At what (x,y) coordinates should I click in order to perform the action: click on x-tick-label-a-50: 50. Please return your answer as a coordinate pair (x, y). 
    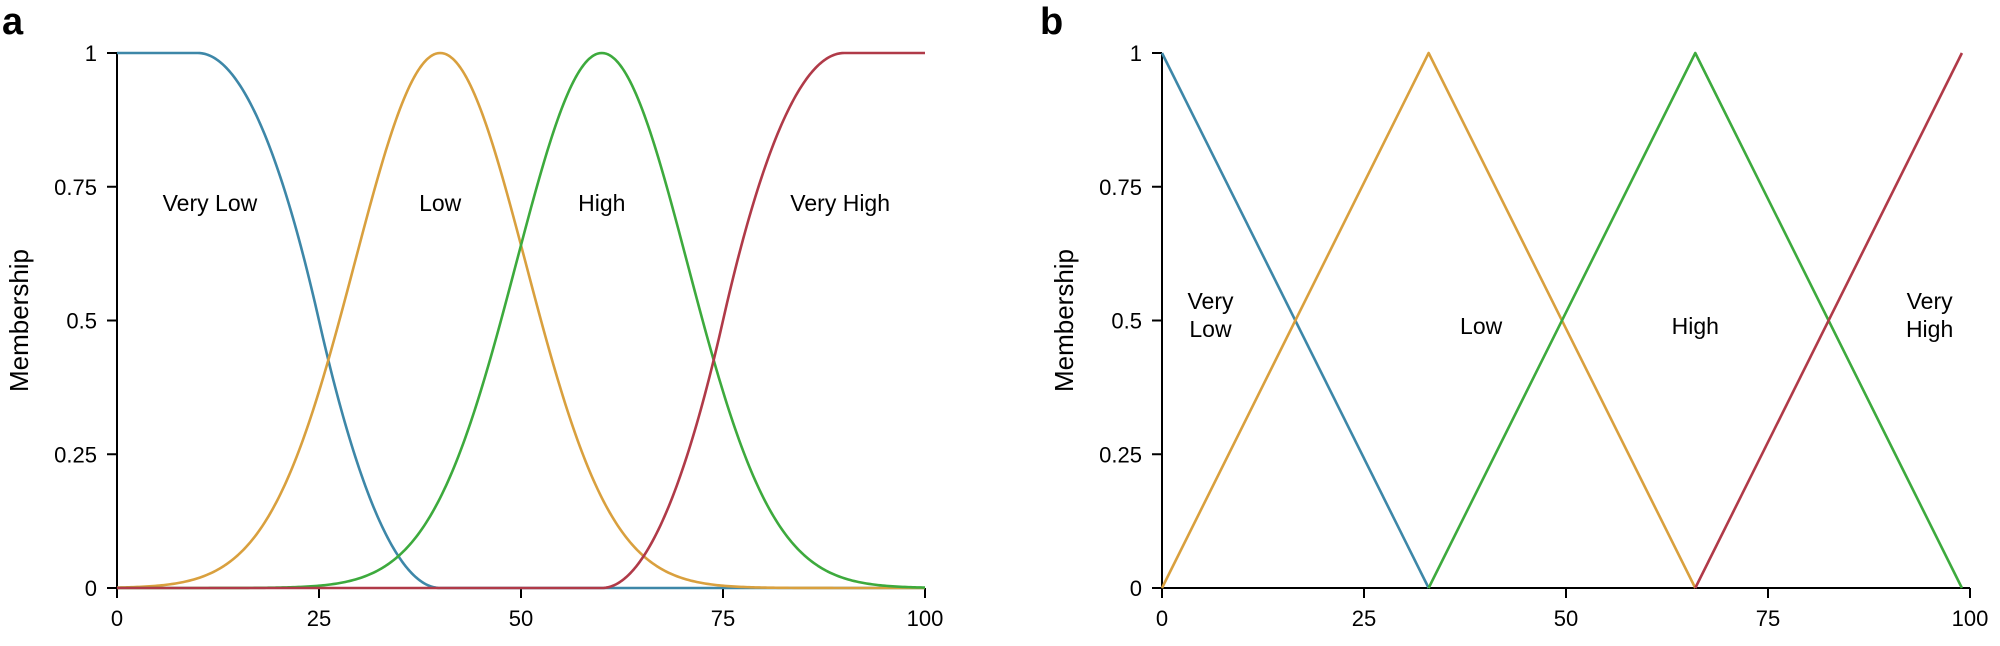
    Looking at the image, I should click on (521, 618).